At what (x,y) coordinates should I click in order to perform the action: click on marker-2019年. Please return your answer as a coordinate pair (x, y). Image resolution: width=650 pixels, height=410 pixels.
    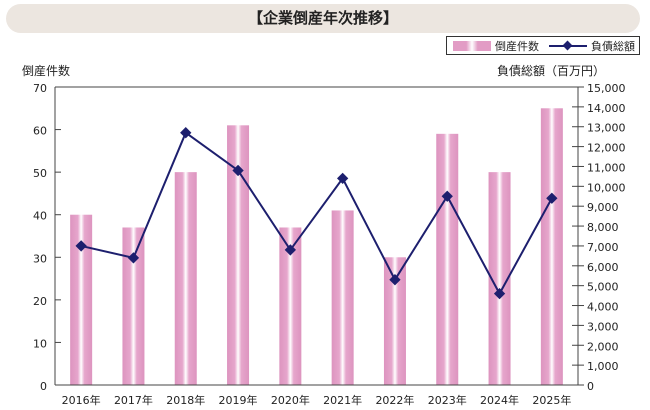
    Looking at the image, I should click on (238, 170).